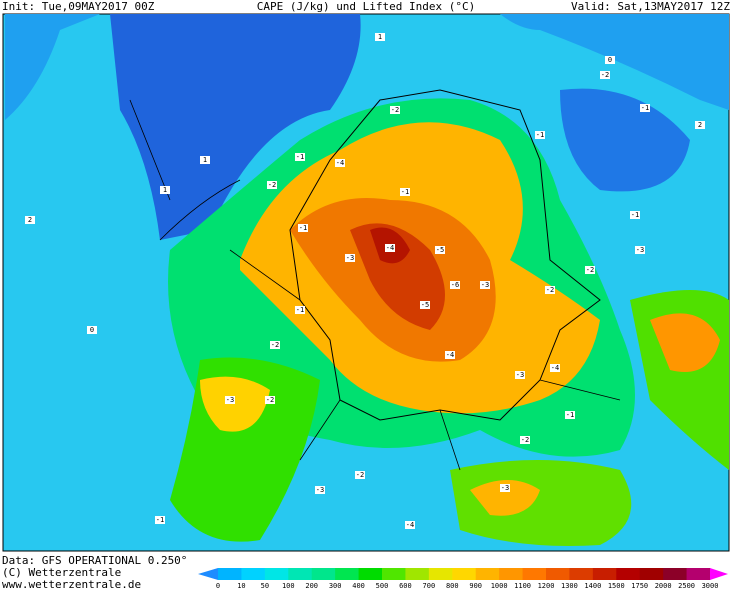  Describe the element at coordinates (405, 586) in the screenshot. I see `colorbar-label: 600` at that location.